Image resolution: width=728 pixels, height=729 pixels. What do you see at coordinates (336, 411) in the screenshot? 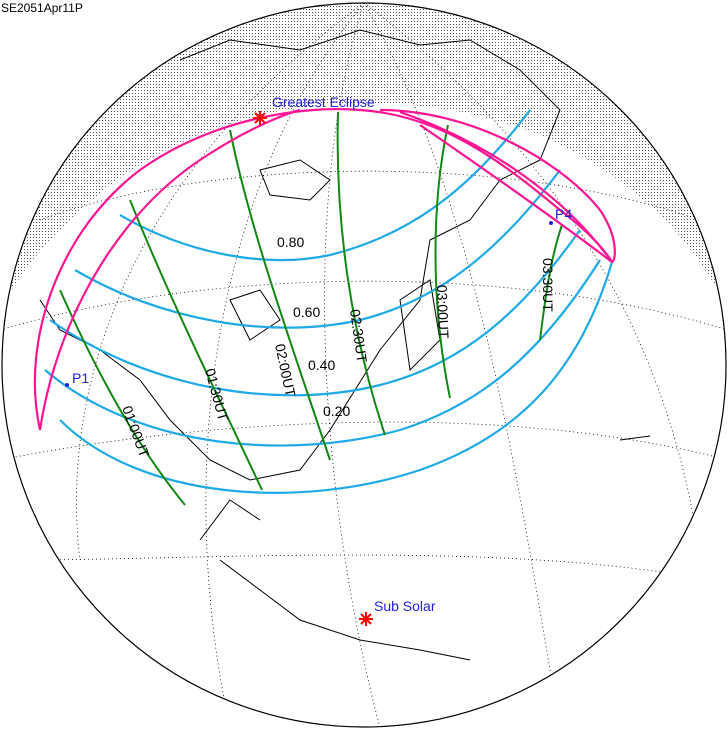
I see `magnitude-label: 0.20` at bounding box center [336, 411].